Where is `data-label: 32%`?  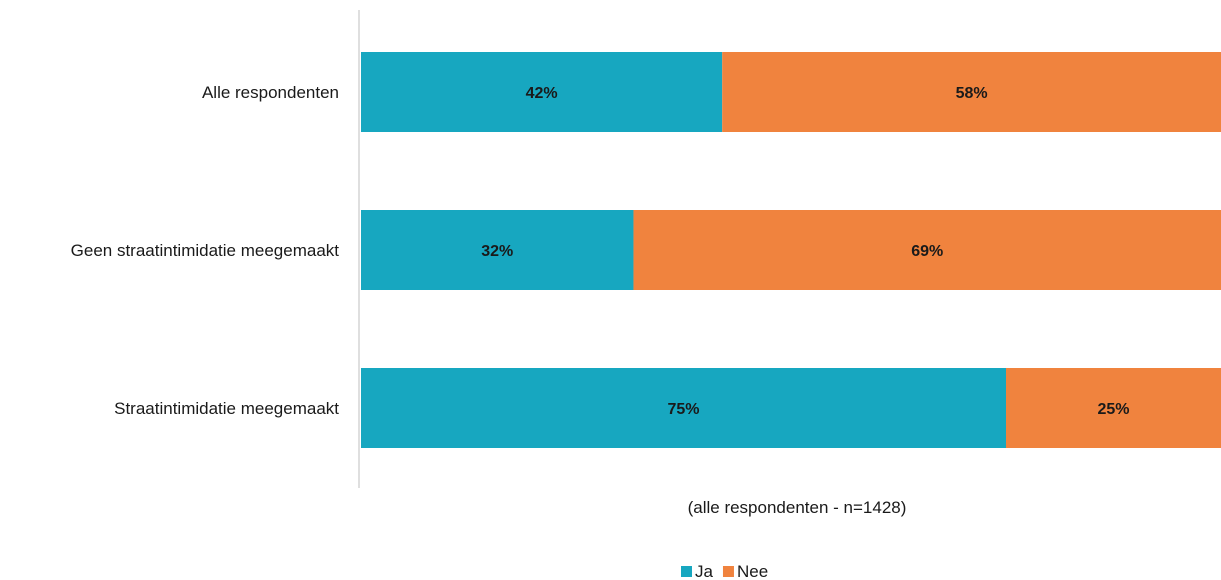
data-label: 32% is located at coordinates (497, 251).